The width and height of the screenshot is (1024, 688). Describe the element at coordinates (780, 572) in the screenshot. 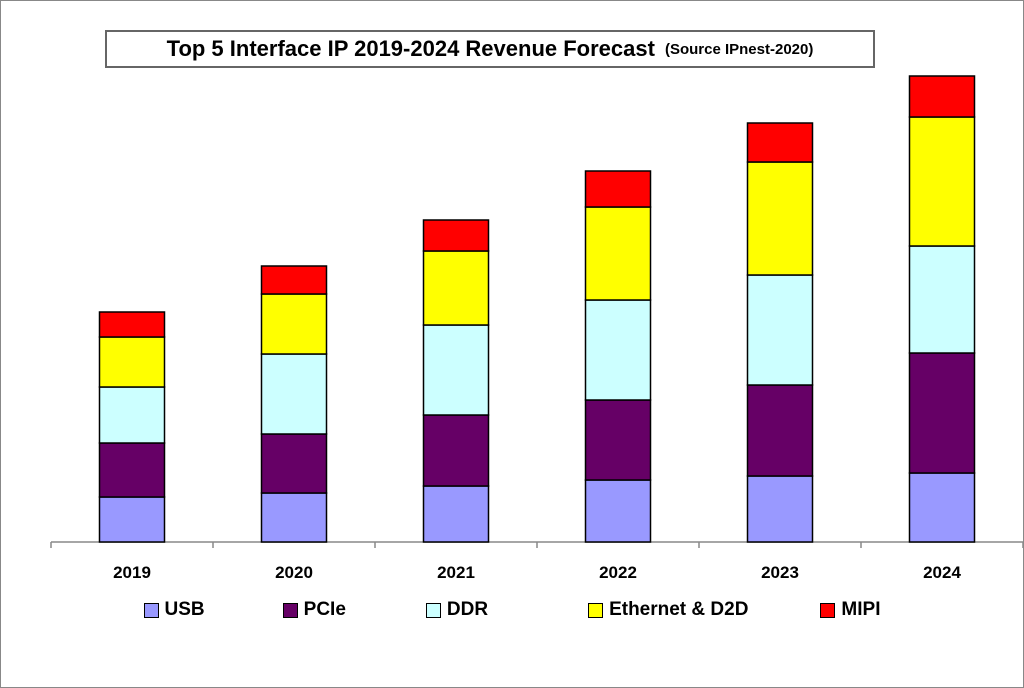

I see `x-tick-label: 2023` at that location.